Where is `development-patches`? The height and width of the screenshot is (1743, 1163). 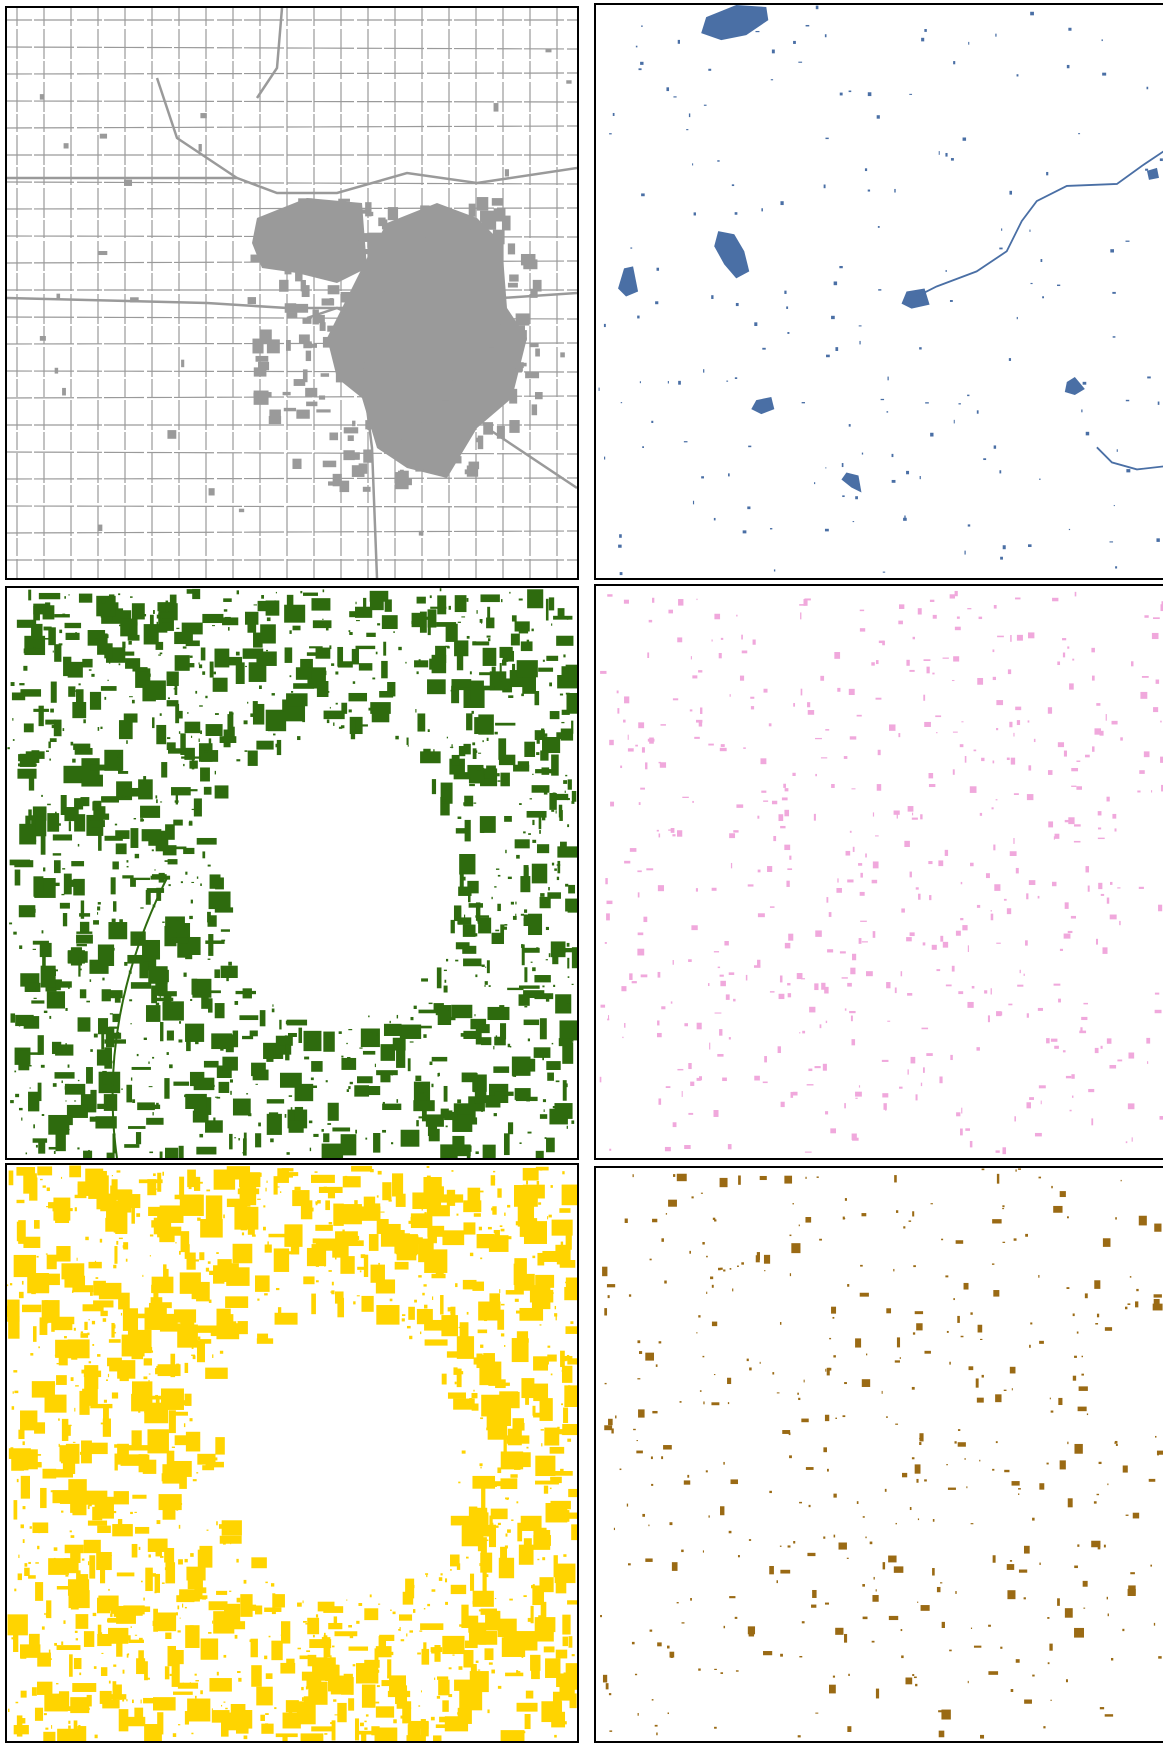 development-patches is located at coordinates (305, 292).